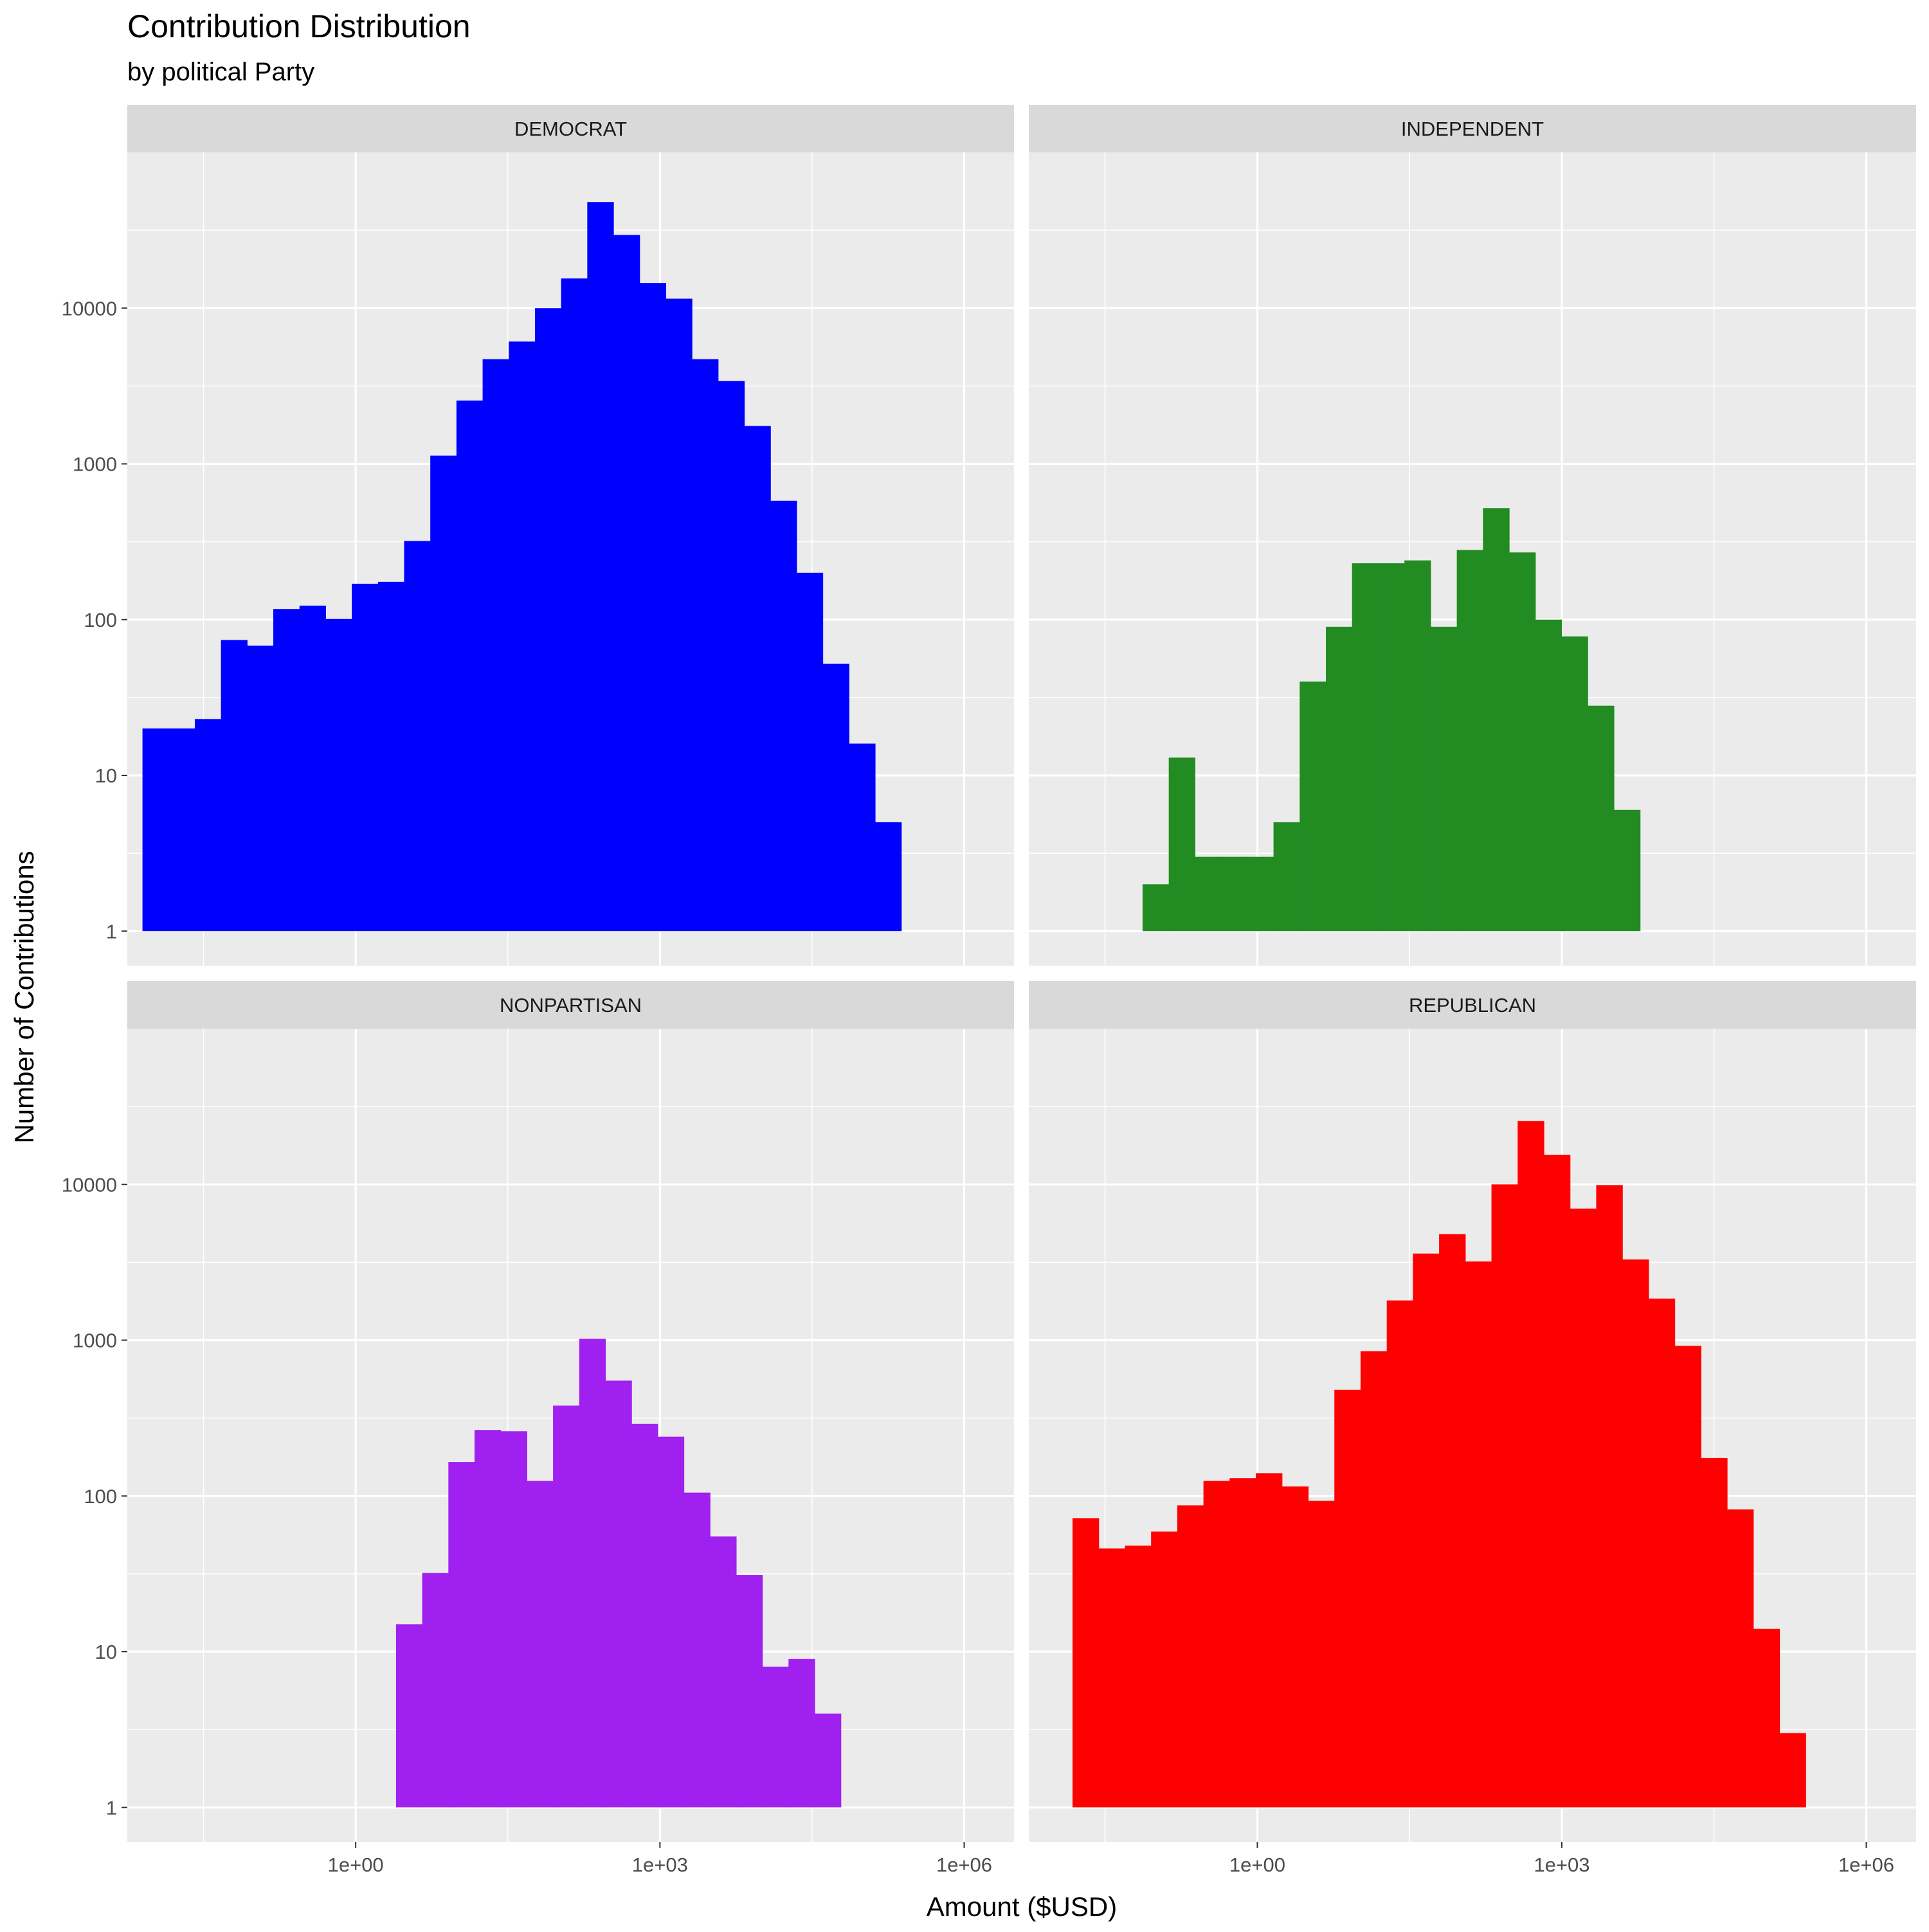 This screenshot has height=1932, width=1929. I want to click on y-axis-title: Number of Contributions, so click(24, 997).